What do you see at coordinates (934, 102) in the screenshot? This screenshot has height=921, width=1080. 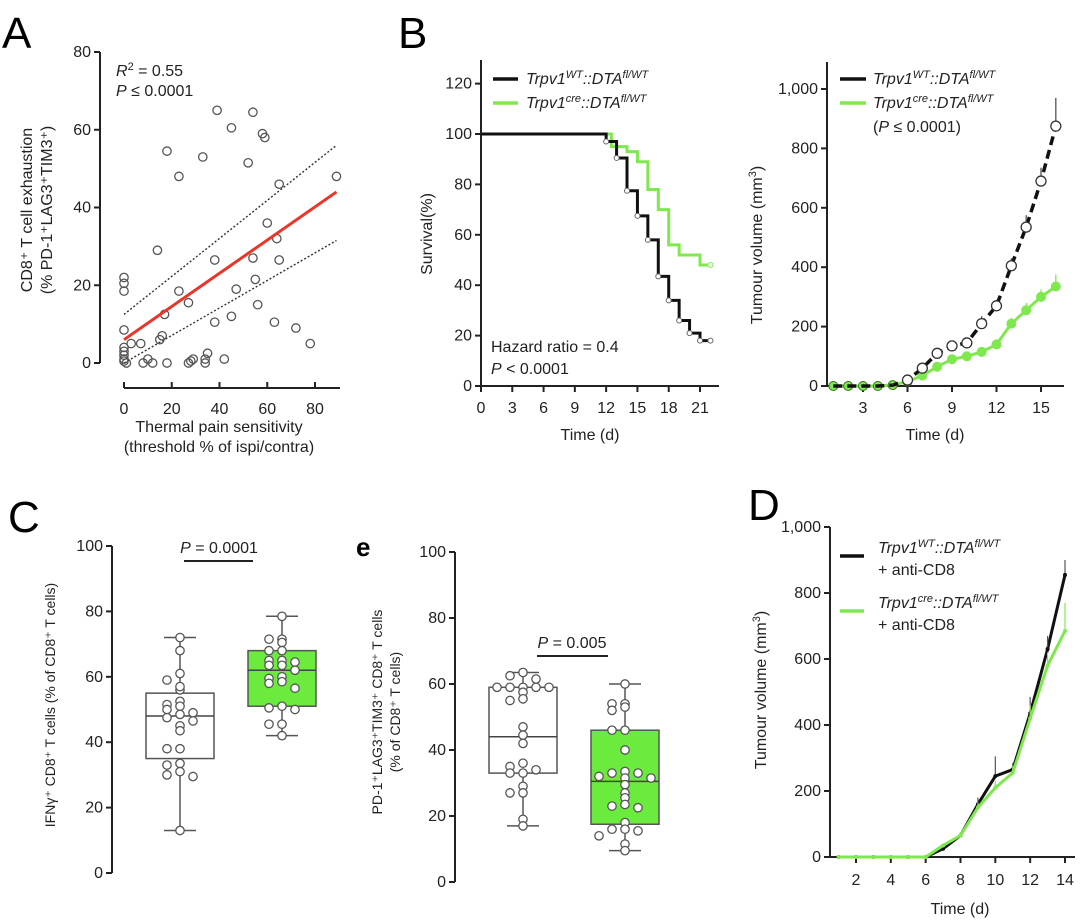 I see `panel-b-tumour-legend-label: Trpv1cre::DTAfl/WT` at bounding box center [934, 102].